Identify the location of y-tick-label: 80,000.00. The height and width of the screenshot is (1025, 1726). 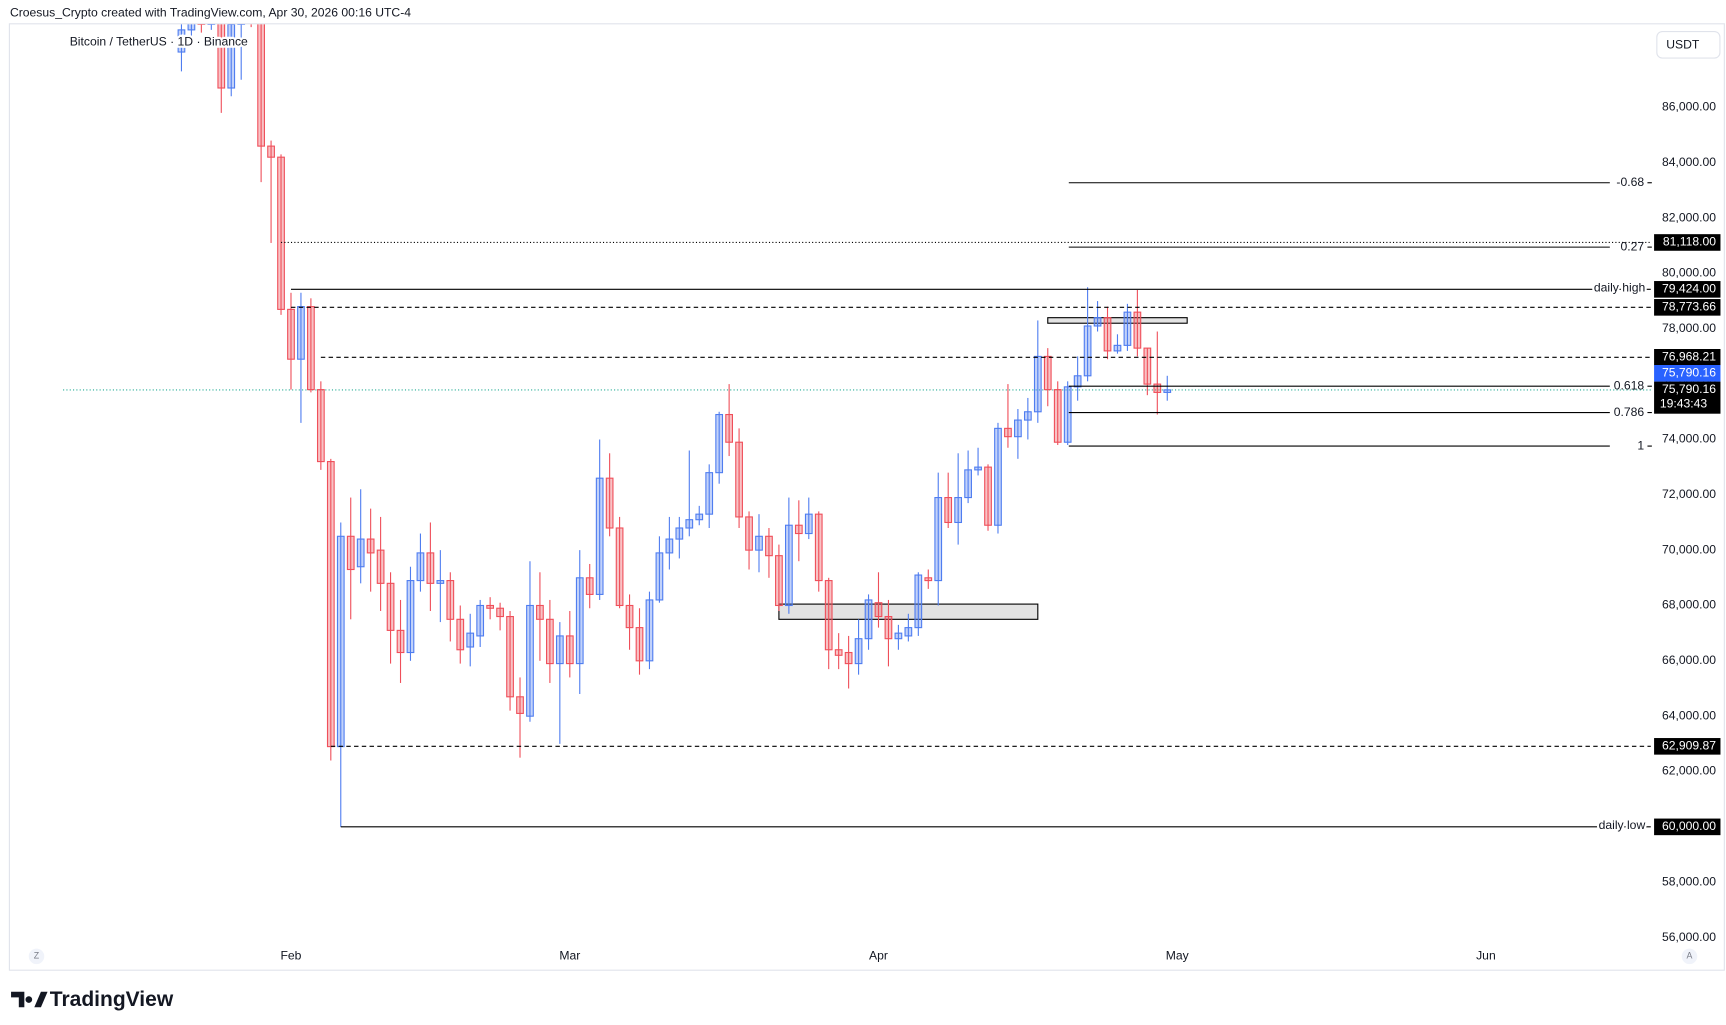
(1689, 273).